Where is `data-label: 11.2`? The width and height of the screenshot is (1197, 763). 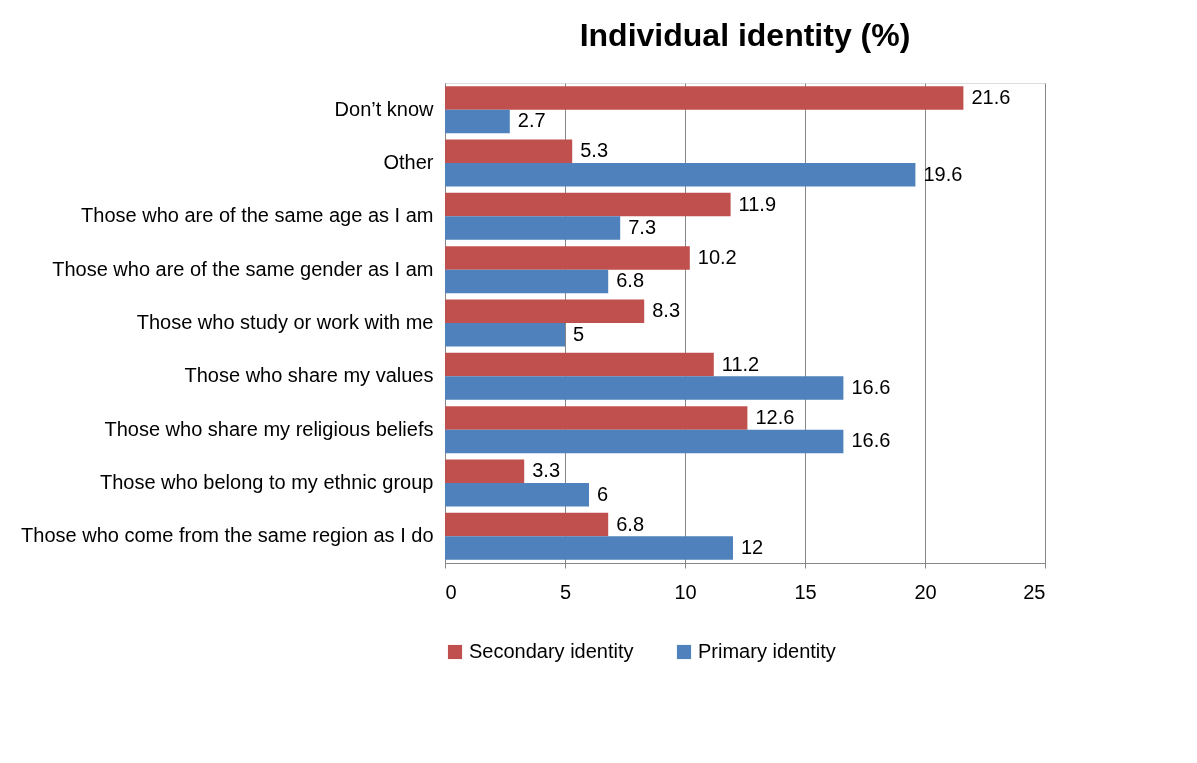
data-label: 11.2 is located at coordinates (740, 363).